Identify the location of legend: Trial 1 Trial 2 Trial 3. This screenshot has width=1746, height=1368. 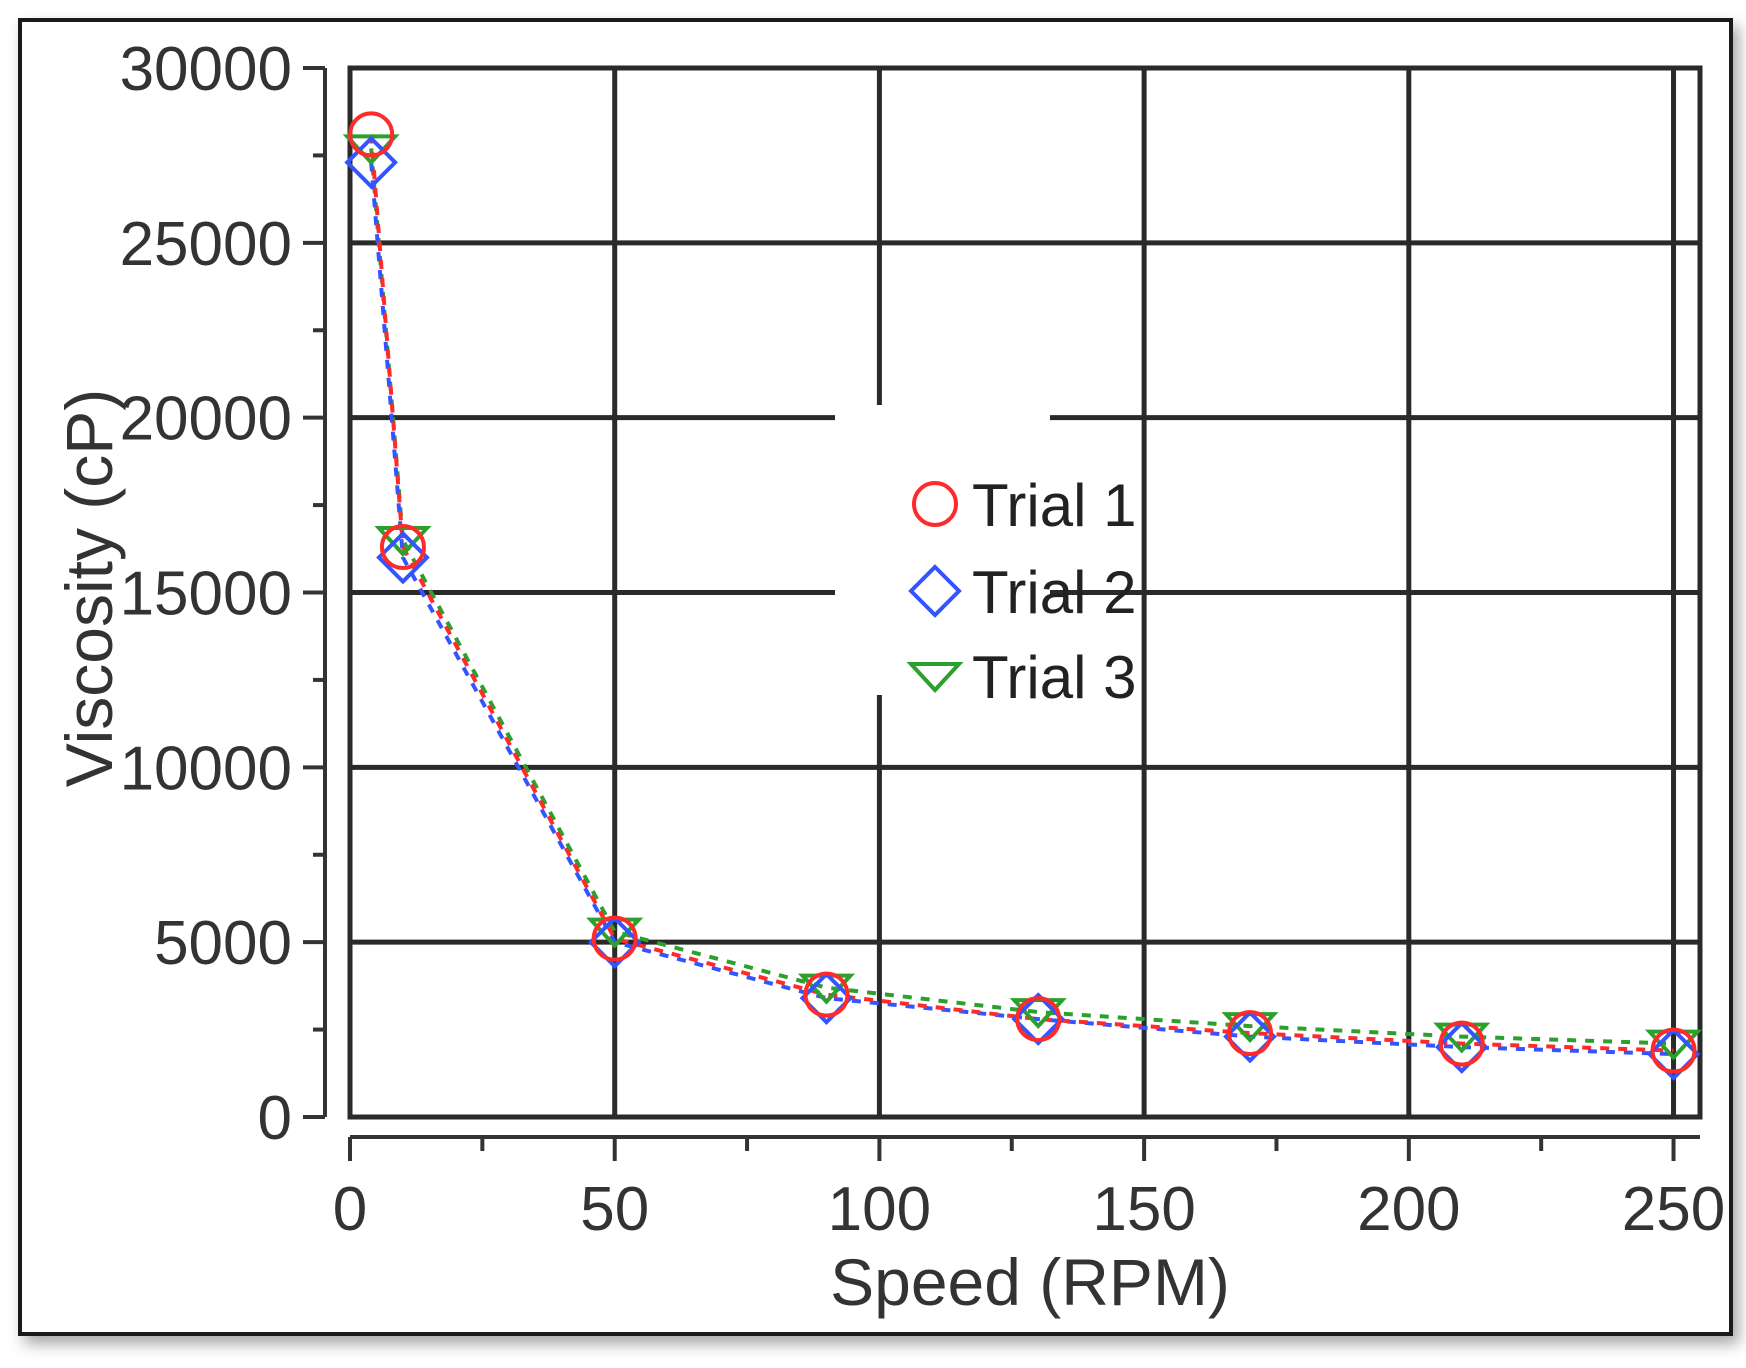
(985, 558).